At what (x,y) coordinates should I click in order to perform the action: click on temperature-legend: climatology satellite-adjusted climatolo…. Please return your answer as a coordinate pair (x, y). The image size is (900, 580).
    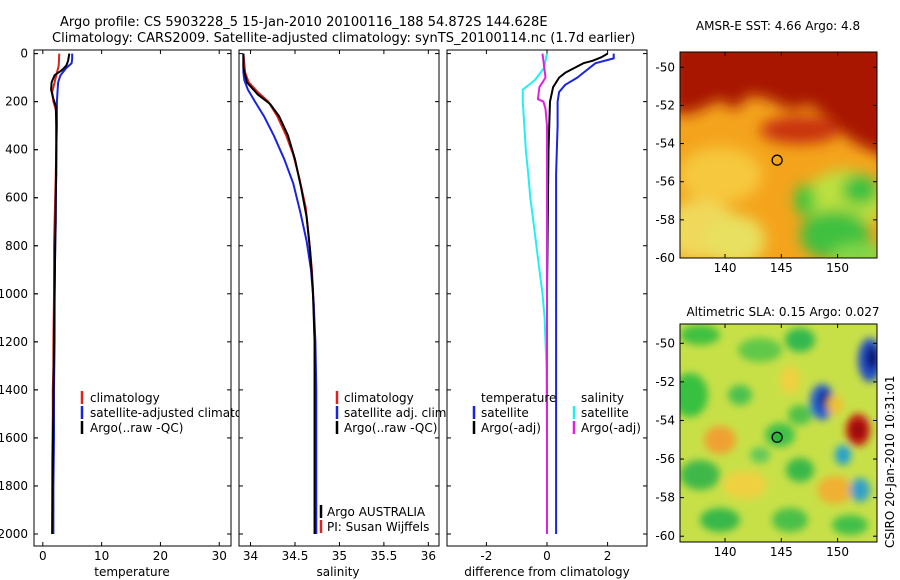
    Looking at the image, I should click on (174, 413).